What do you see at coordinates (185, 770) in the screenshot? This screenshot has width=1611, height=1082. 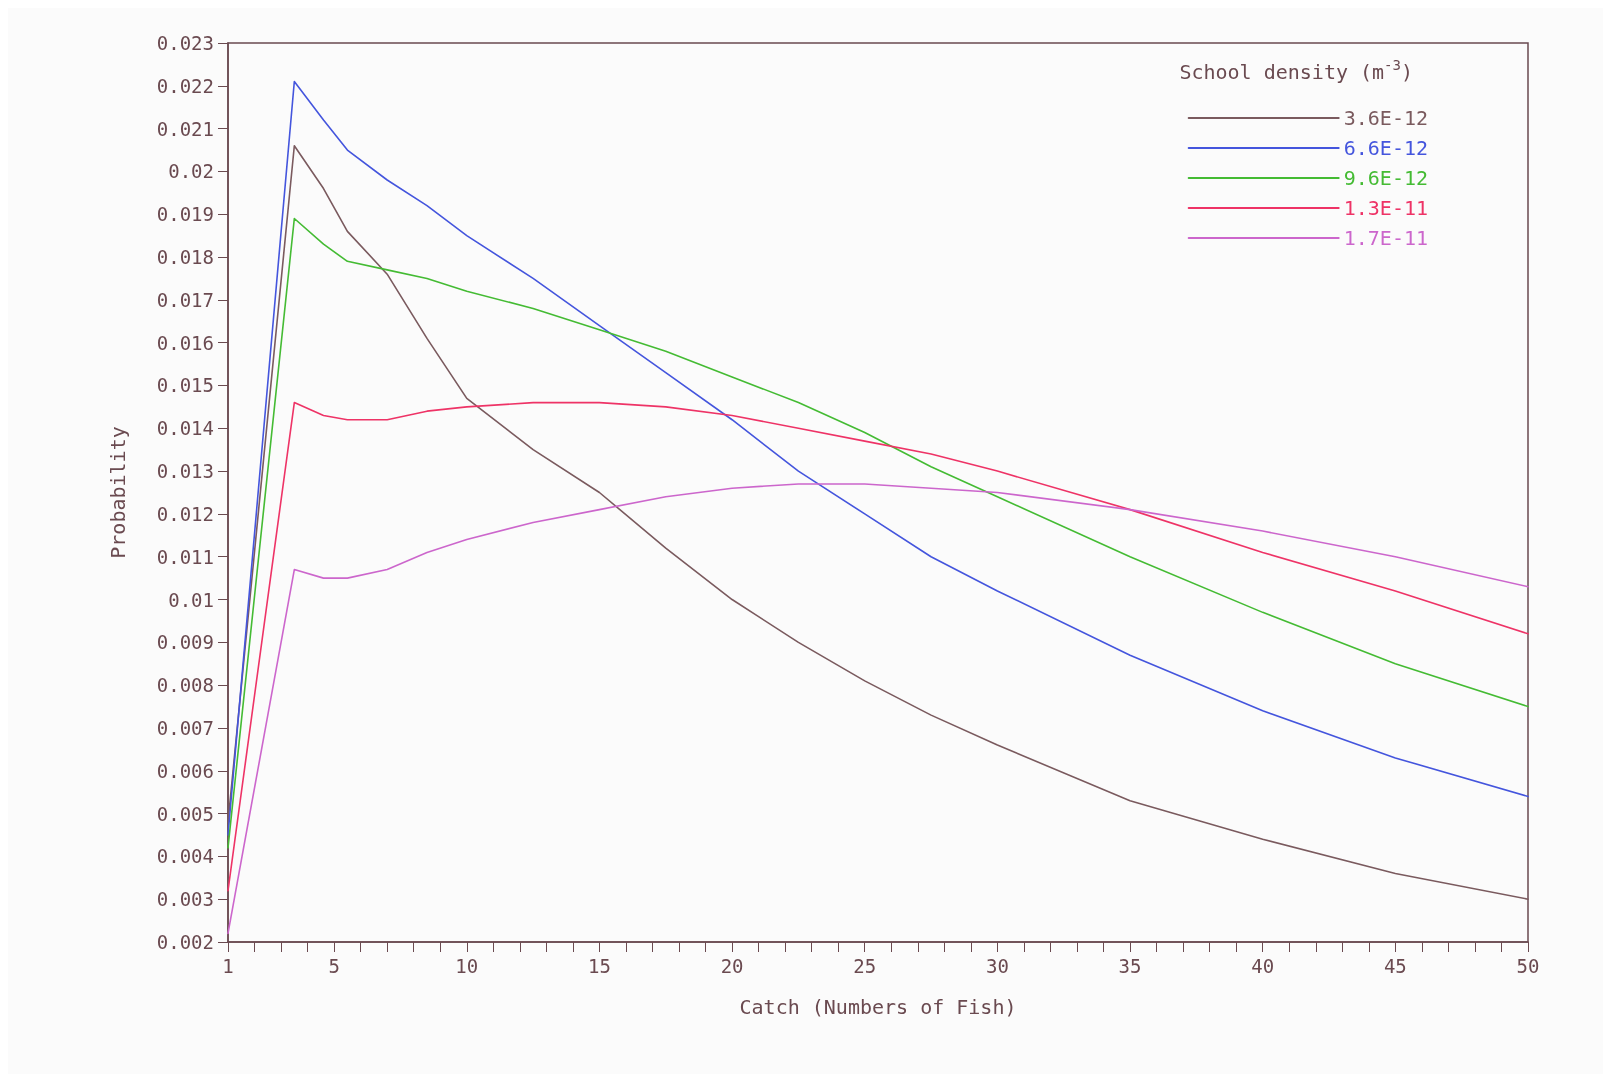 I see `y-tick-label: 0.006` at bounding box center [185, 770].